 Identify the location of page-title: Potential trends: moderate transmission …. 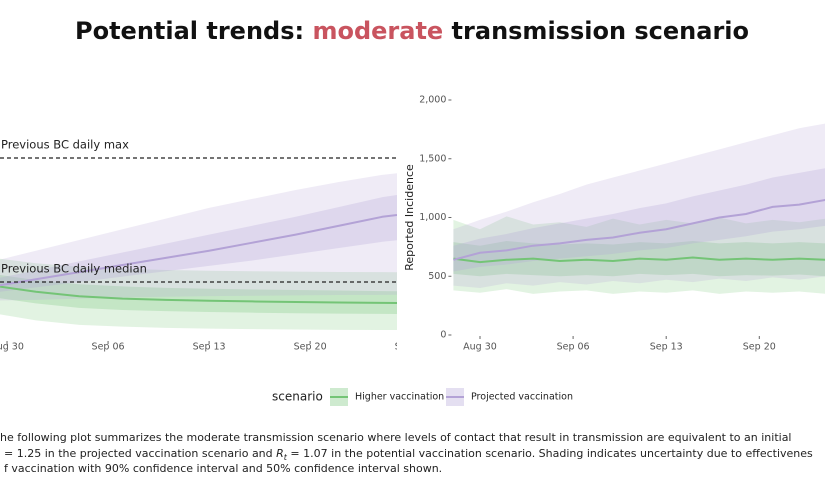
(412, 31).